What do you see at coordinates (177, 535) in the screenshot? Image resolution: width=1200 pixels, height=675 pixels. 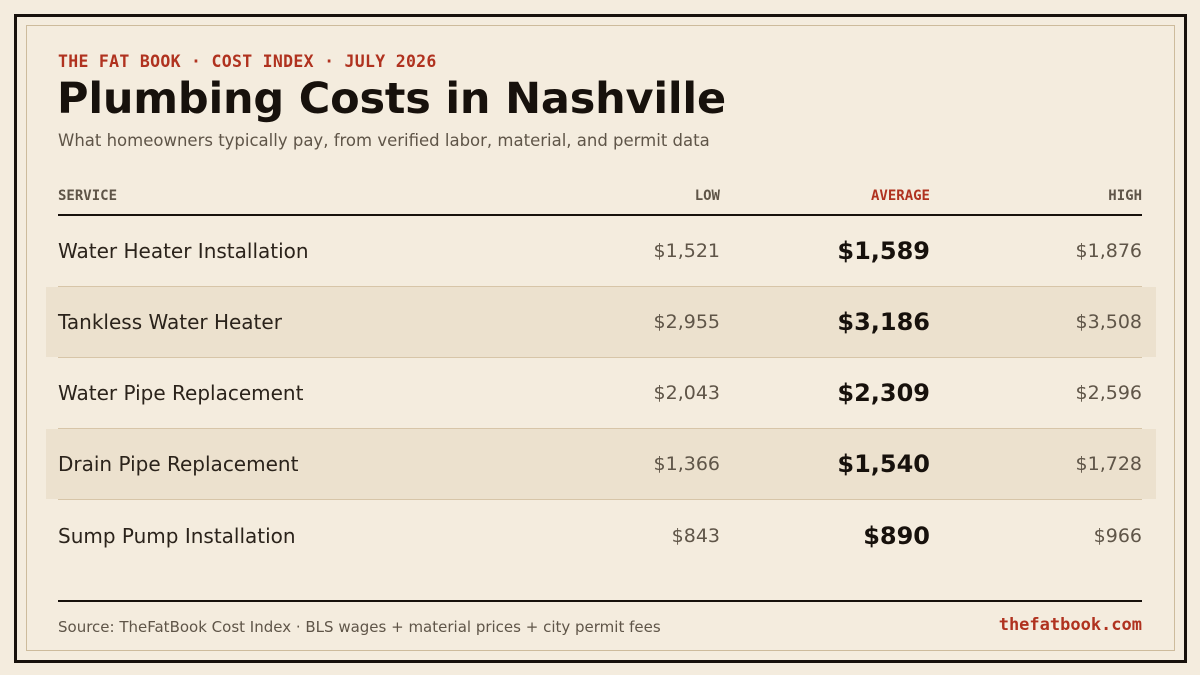 I see `service-cell: Sump Pump Installation` at bounding box center [177, 535].